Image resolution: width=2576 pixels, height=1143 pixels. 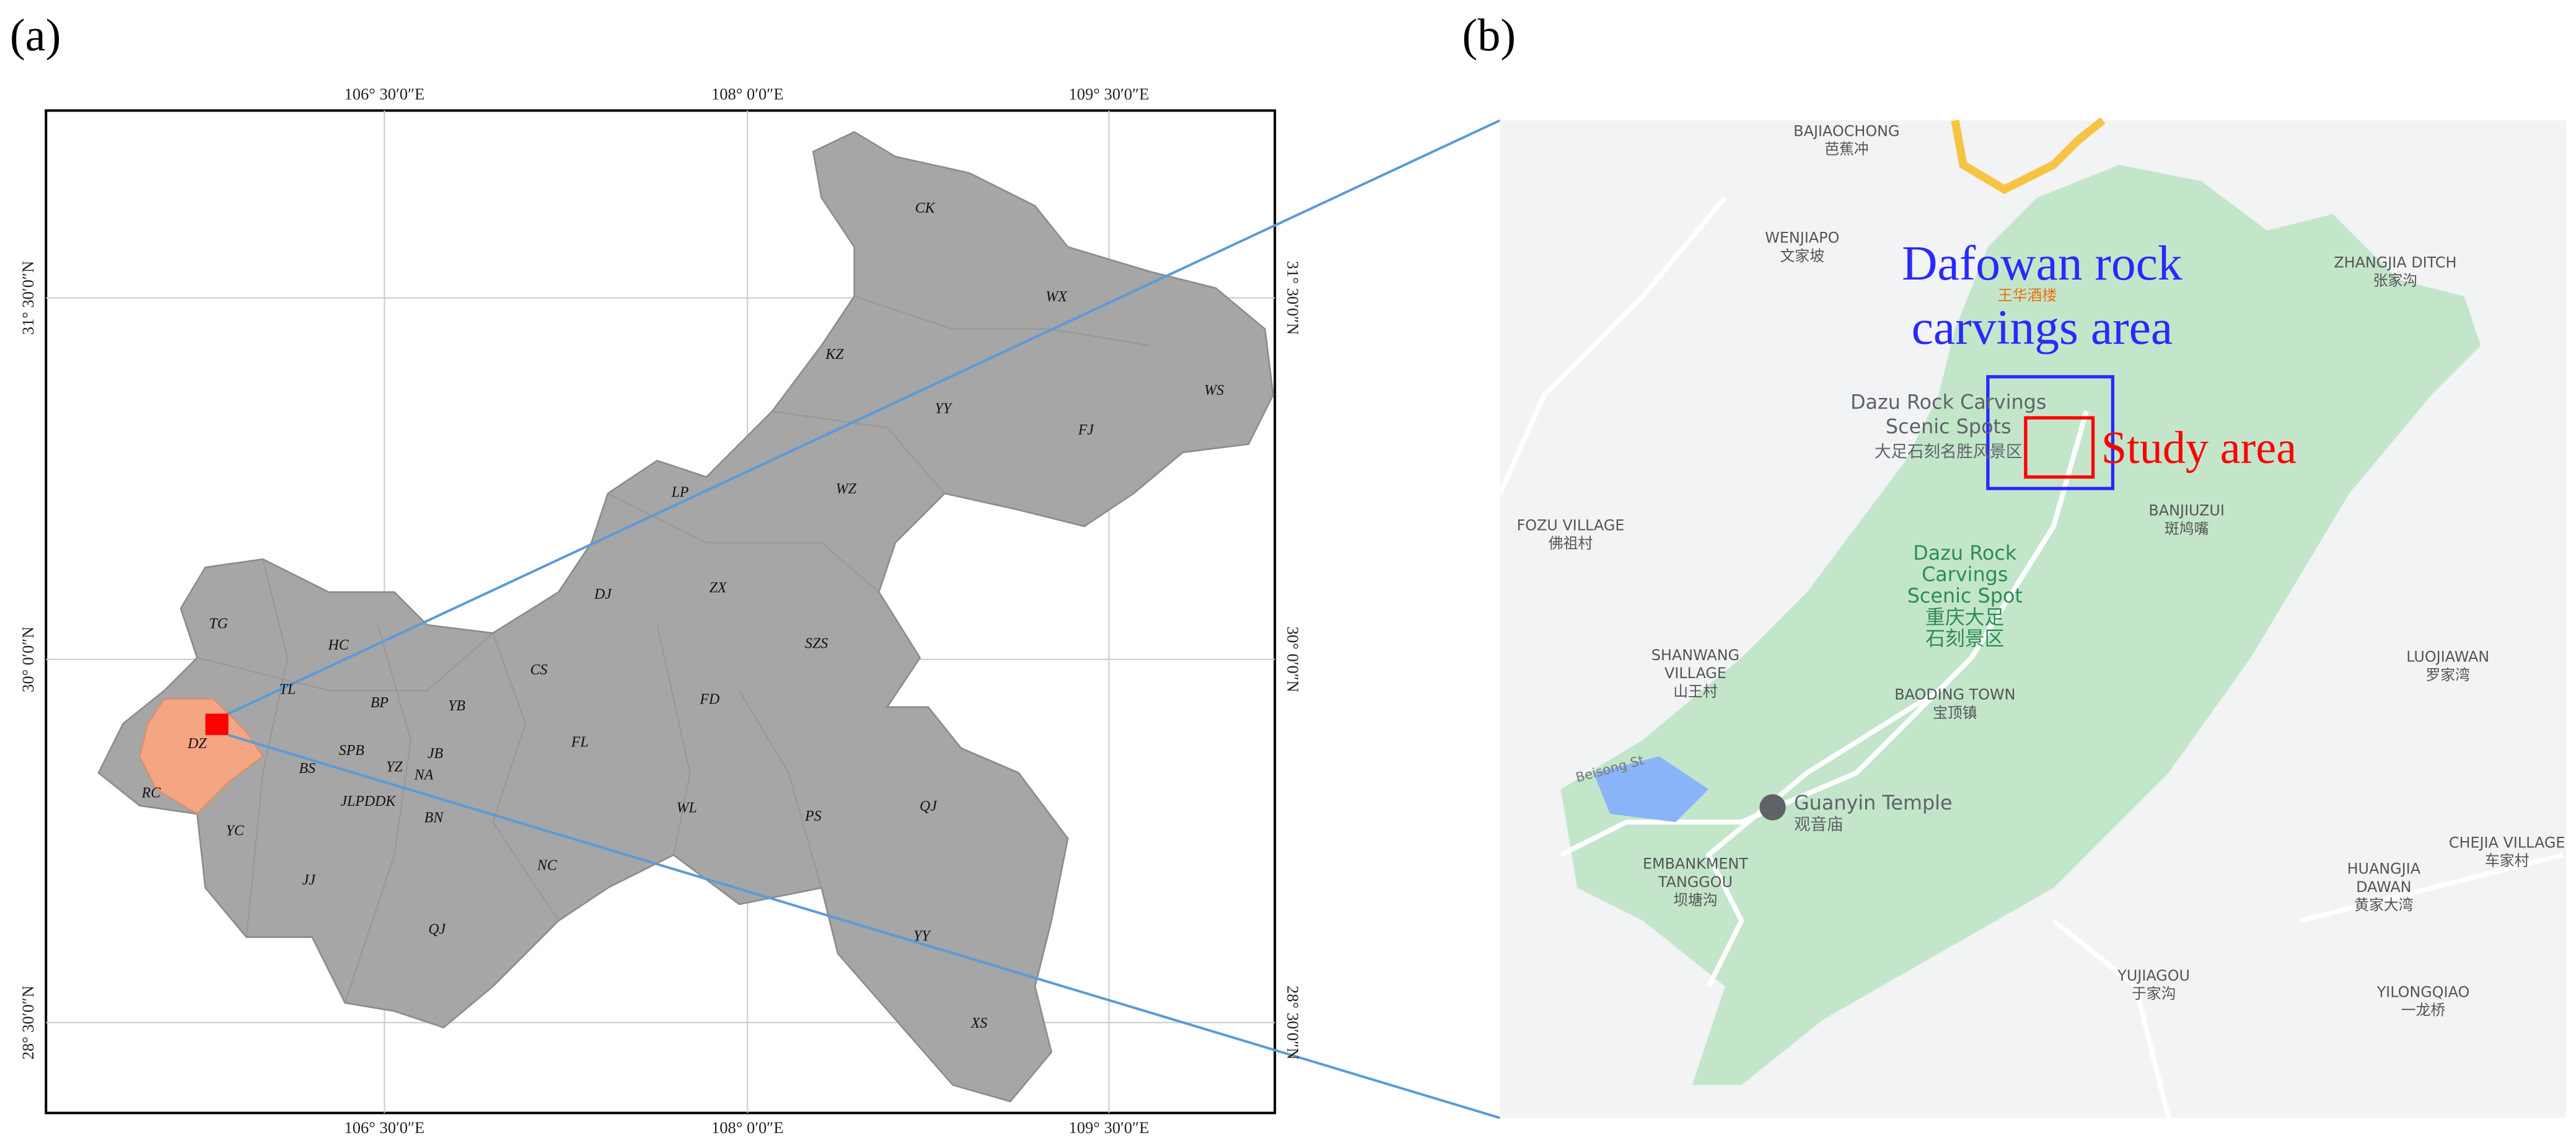 I want to click on place-label: DAWAN, so click(x=2383, y=887).